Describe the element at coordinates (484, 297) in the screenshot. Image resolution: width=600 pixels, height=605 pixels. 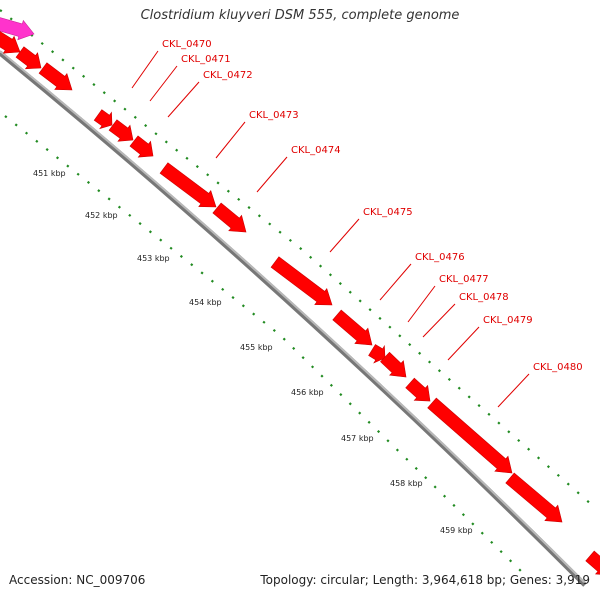
I see `gene-label: CKL_0478` at that location.